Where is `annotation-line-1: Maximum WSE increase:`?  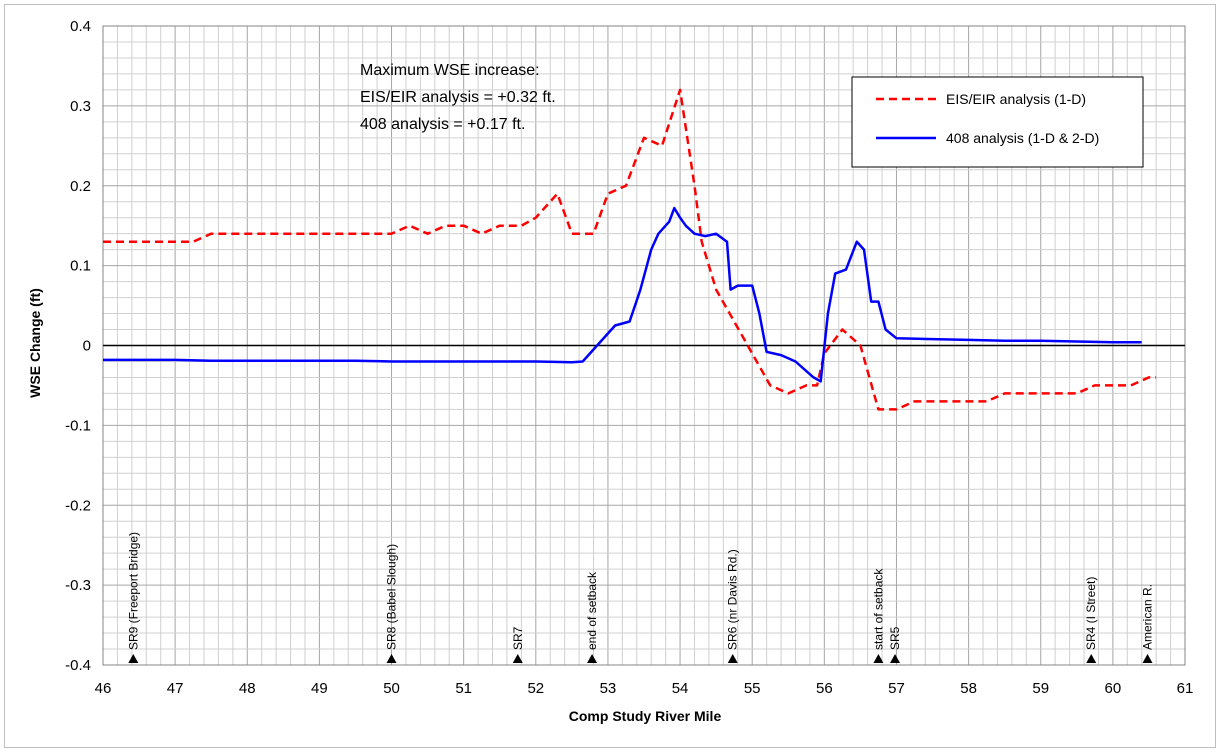
annotation-line-1: Maximum WSE increase: is located at coordinates (450, 70).